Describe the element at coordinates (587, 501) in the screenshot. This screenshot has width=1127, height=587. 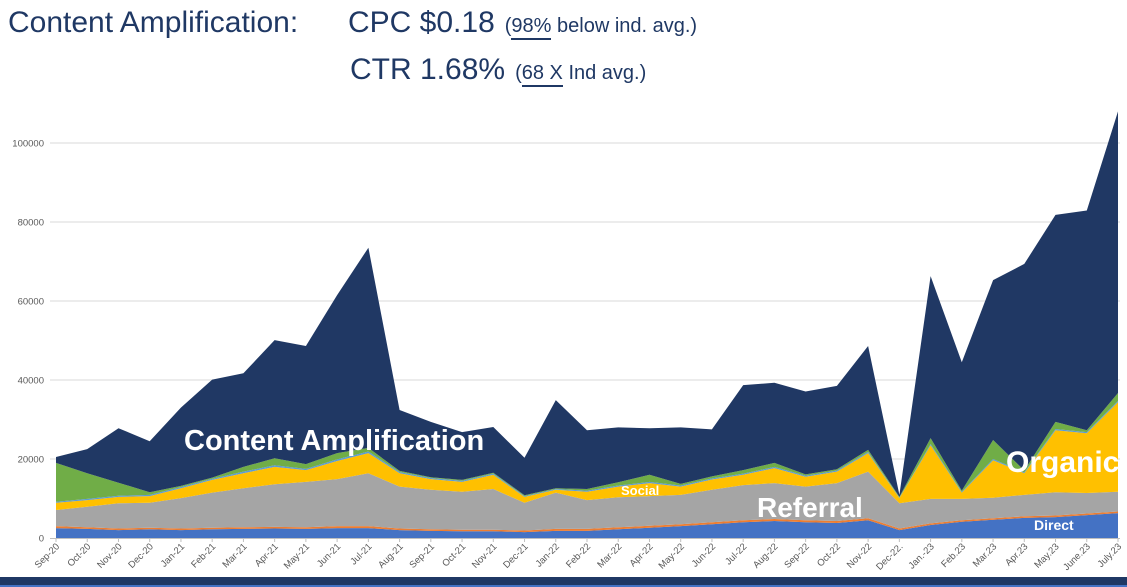
I see `area-referral` at that location.